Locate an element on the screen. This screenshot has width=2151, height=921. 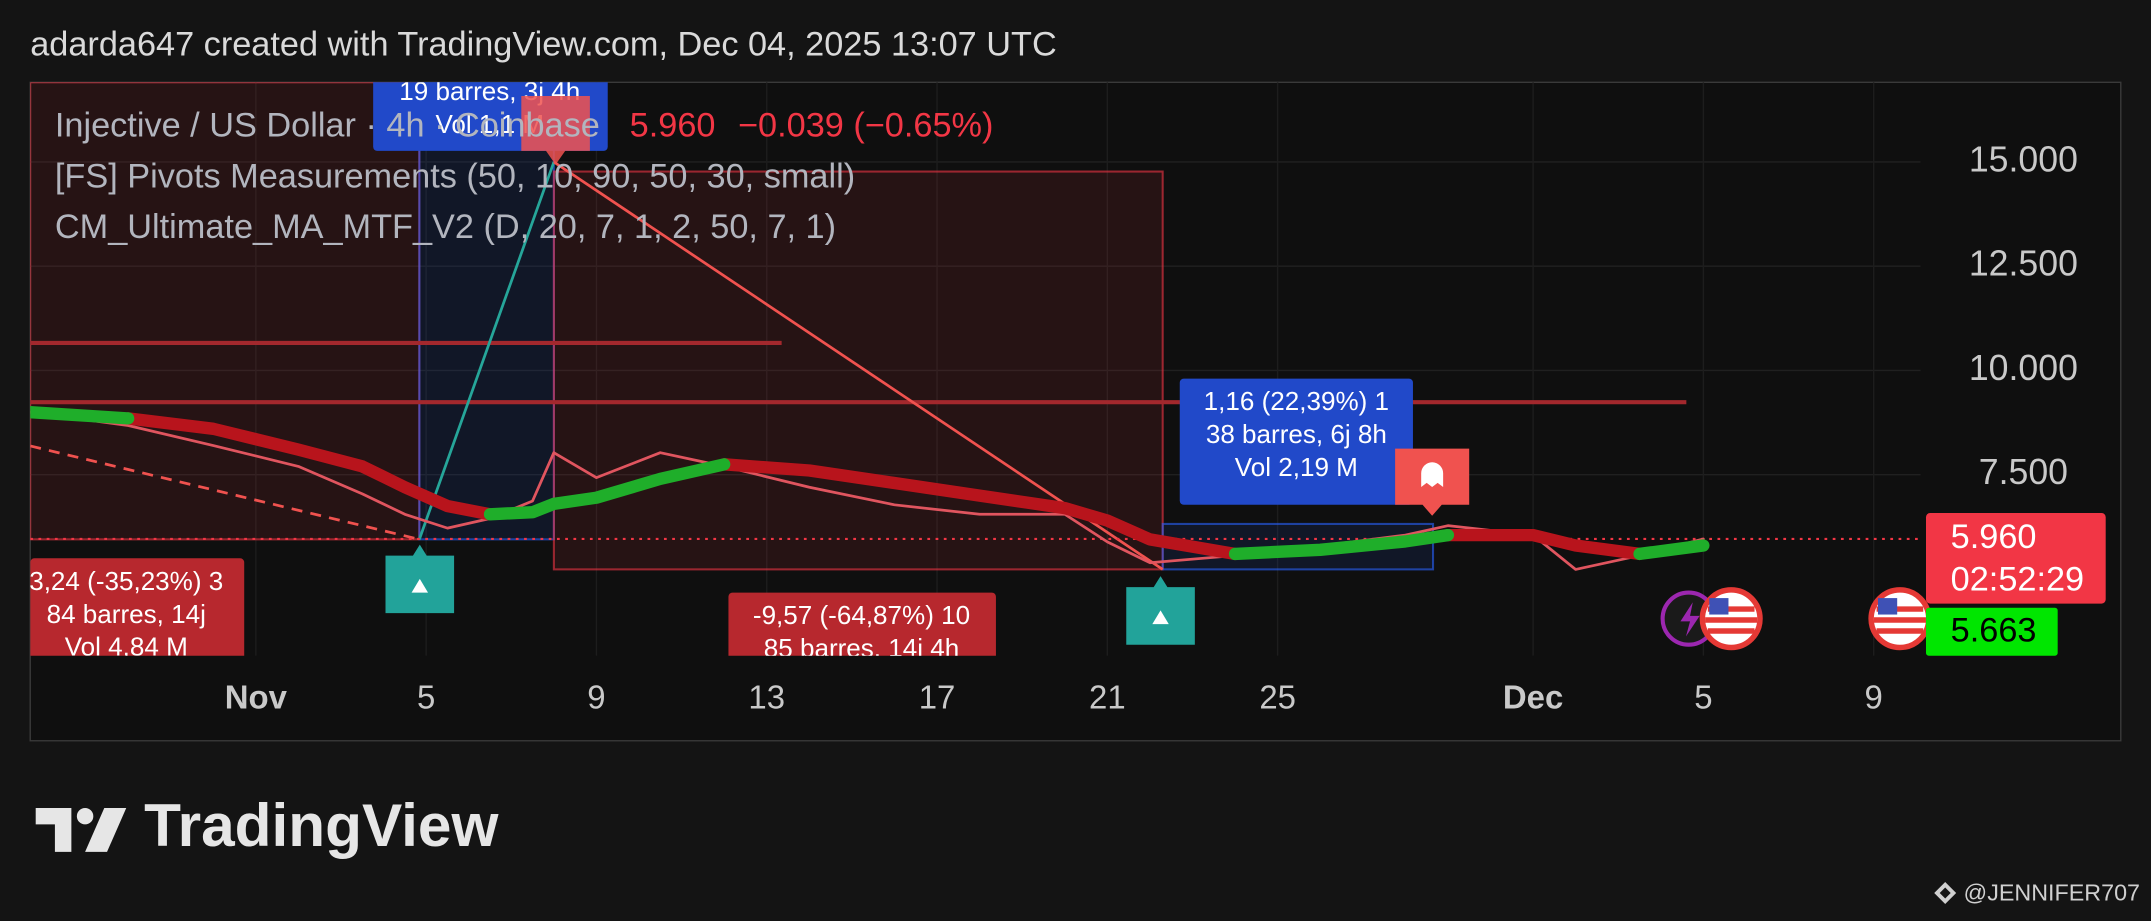
ghost-icon is located at coordinates (1432, 474).